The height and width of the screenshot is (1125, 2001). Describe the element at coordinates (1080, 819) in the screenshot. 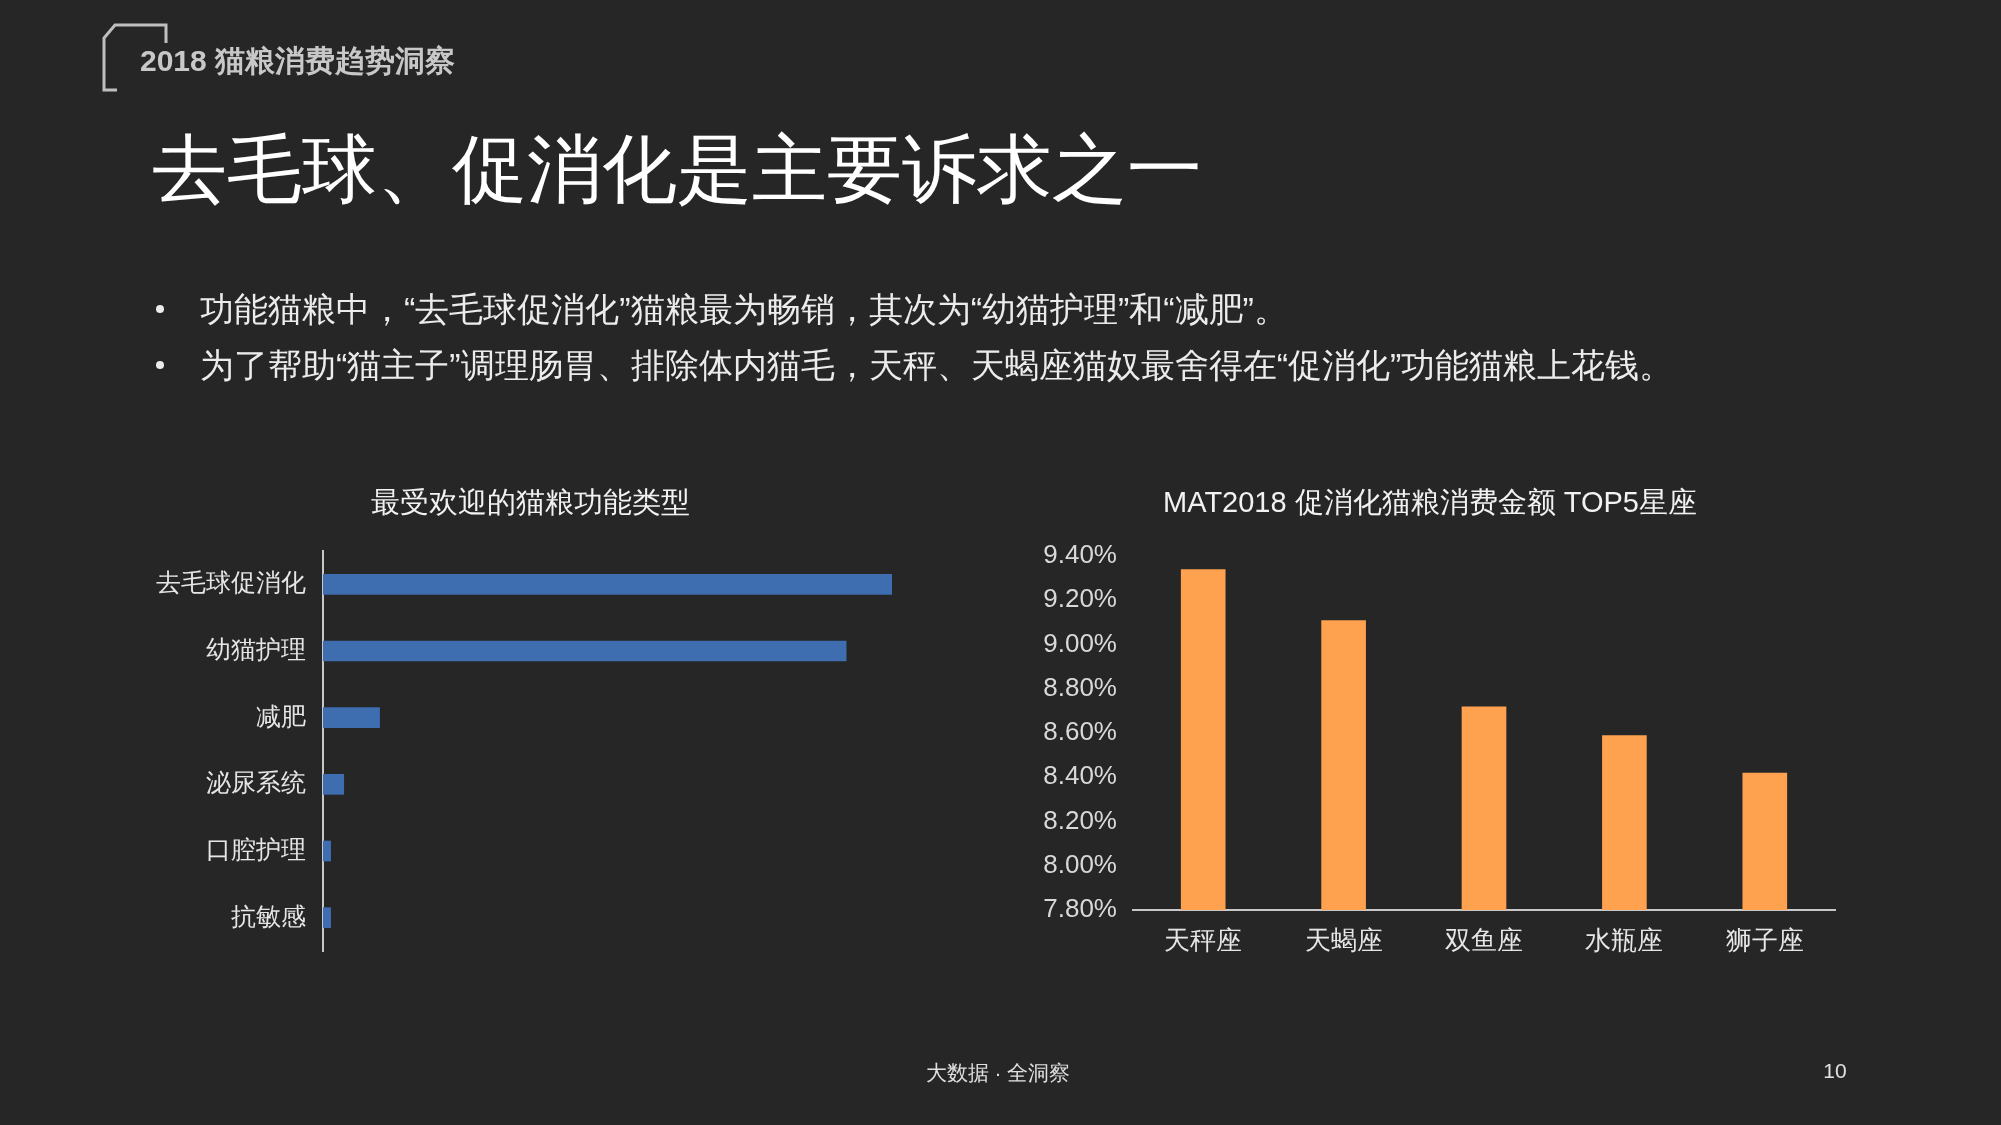

I see `y-tick-label: 8.20%` at that location.